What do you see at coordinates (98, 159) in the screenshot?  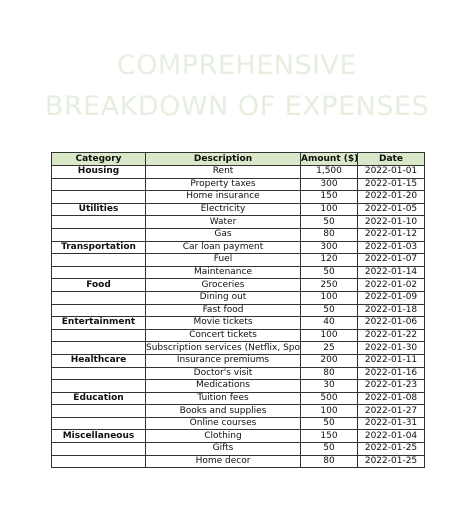 I see `column-header-category: Category` at bounding box center [98, 159].